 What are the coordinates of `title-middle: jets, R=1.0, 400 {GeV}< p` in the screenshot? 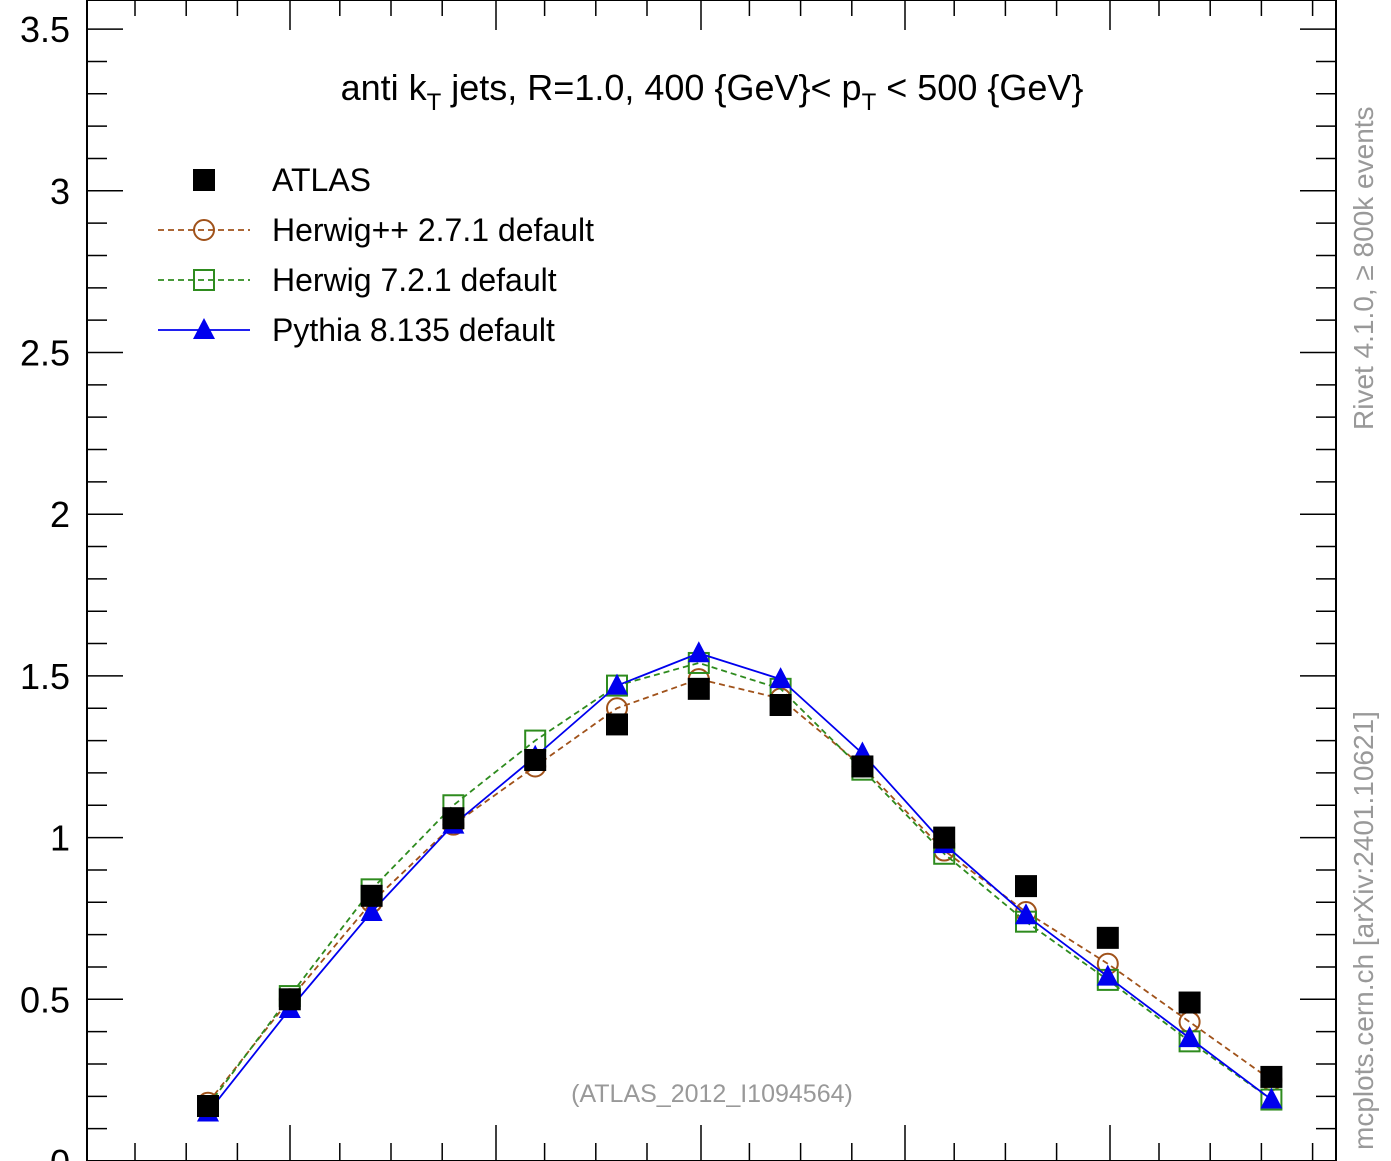 It's located at (651, 87).